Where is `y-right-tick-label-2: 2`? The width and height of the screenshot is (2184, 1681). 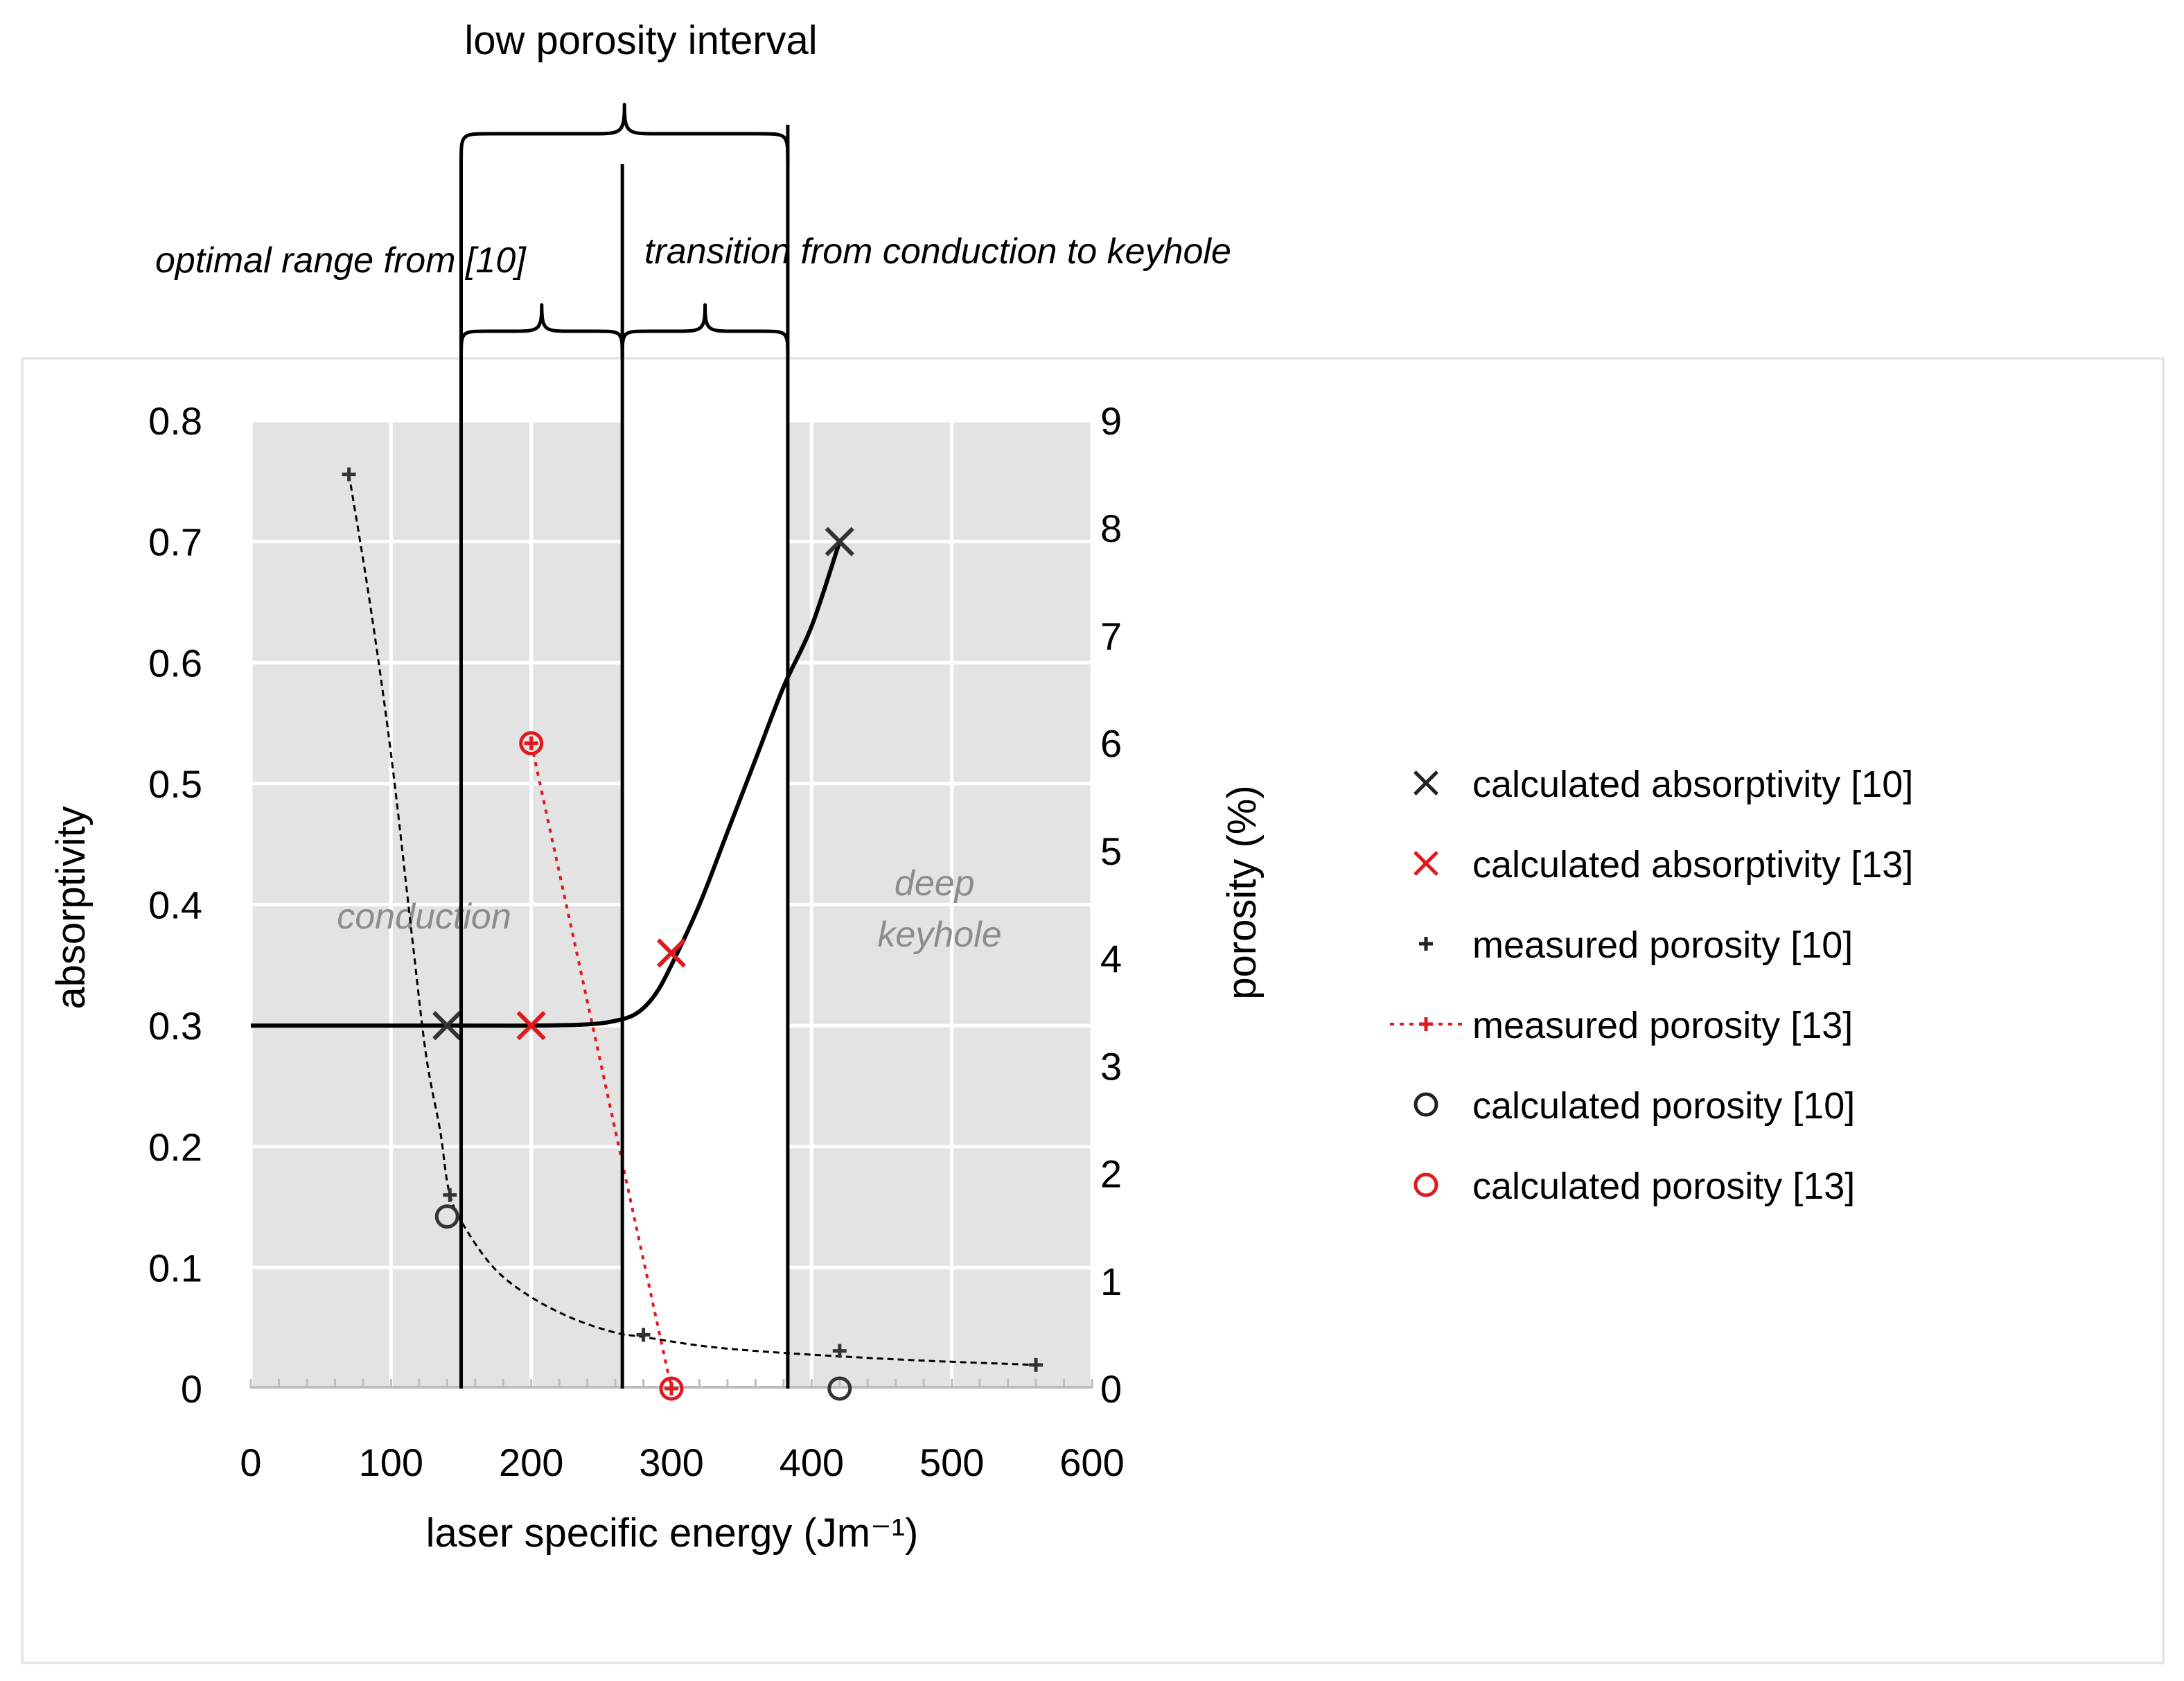
y-right-tick-label-2: 2 is located at coordinates (1111, 1174).